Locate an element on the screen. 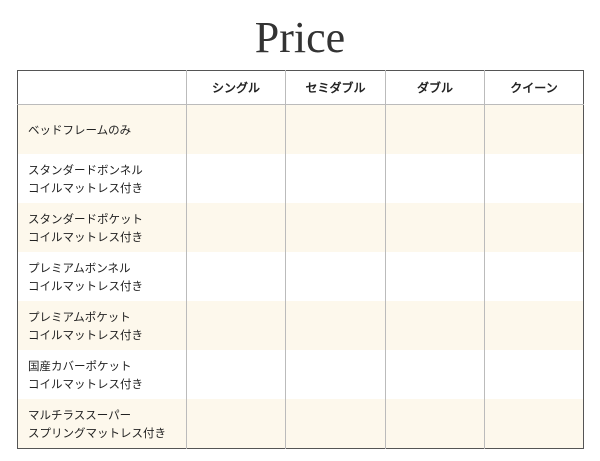 The height and width of the screenshot is (461, 600). table-row: プレミアムボンネル コイルマットレス付き is located at coordinates (301, 276).